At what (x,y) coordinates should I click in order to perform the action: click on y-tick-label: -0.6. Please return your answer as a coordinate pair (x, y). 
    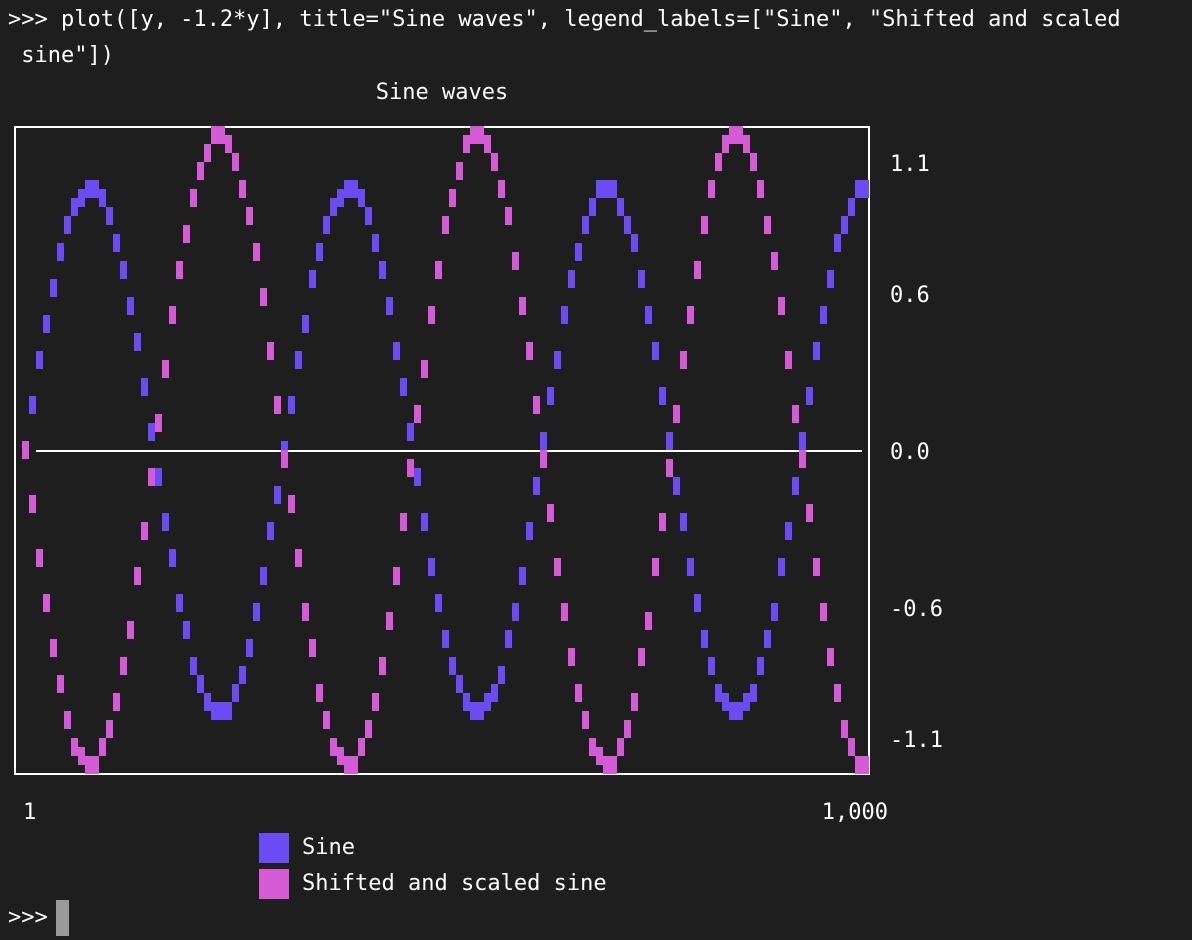
    Looking at the image, I should click on (916, 609).